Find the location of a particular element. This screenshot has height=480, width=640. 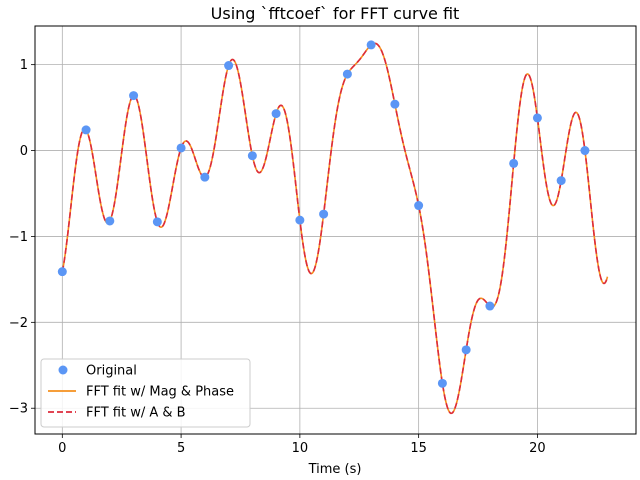

x-tick-label: 0 is located at coordinates (62, 448).